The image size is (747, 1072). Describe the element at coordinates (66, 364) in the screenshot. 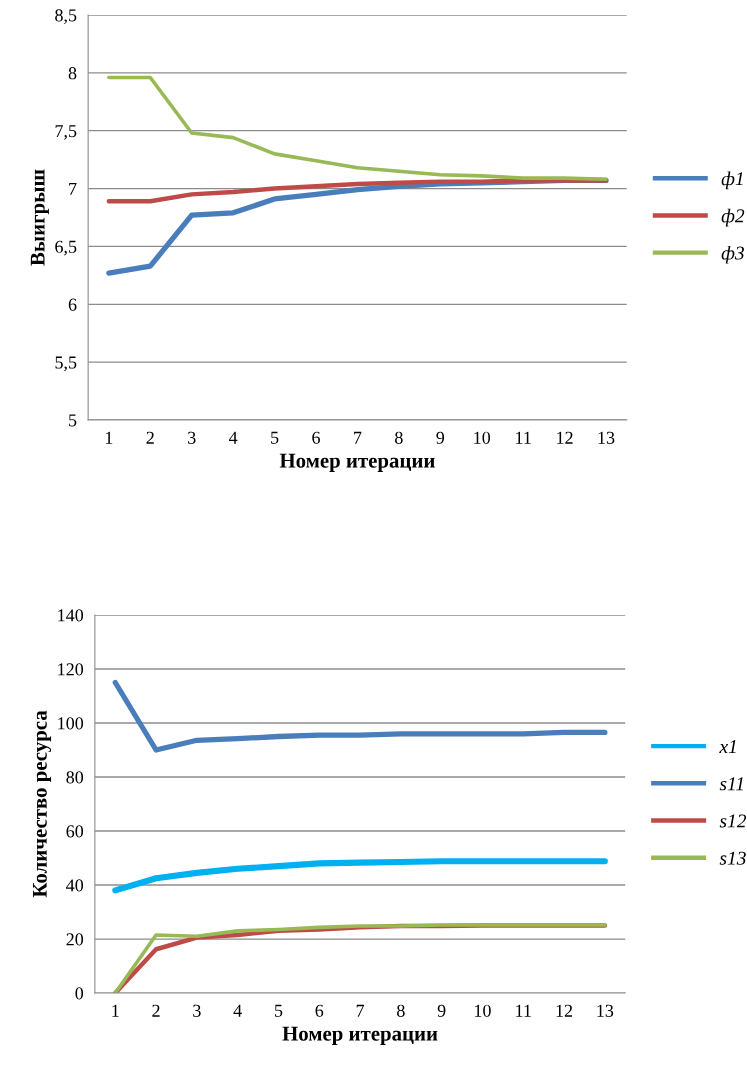

I see `y-tick-label: 5,5` at that location.